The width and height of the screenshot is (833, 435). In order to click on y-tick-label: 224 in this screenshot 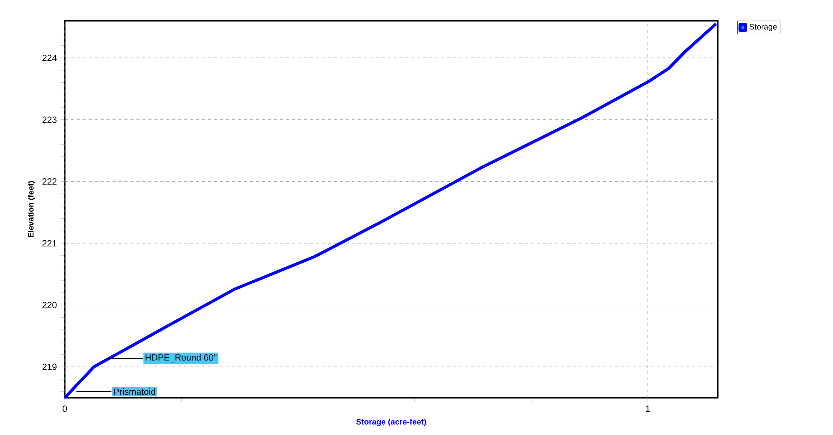, I will do `click(49, 58)`.